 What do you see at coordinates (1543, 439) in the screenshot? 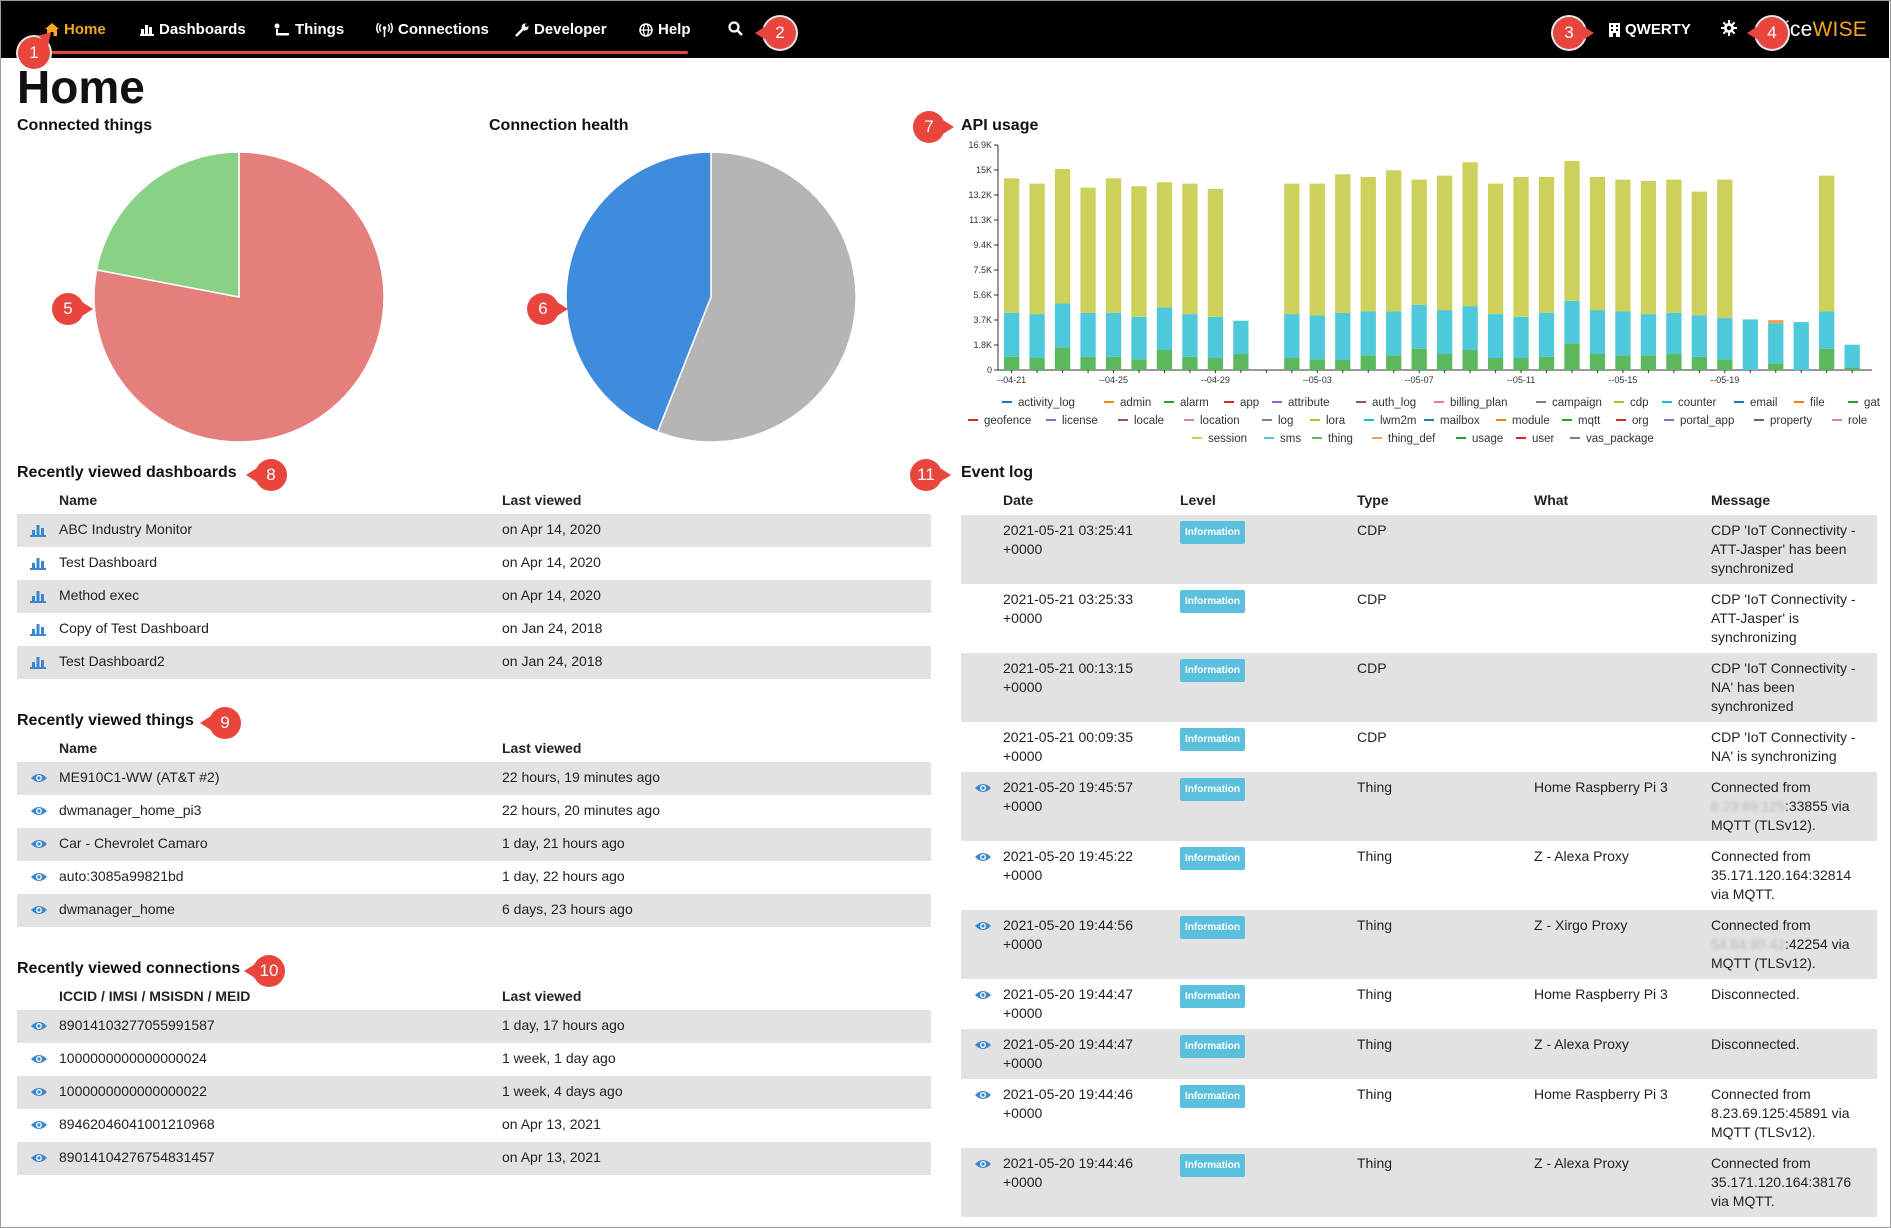
I see `legend-entry: user` at bounding box center [1543, 439].